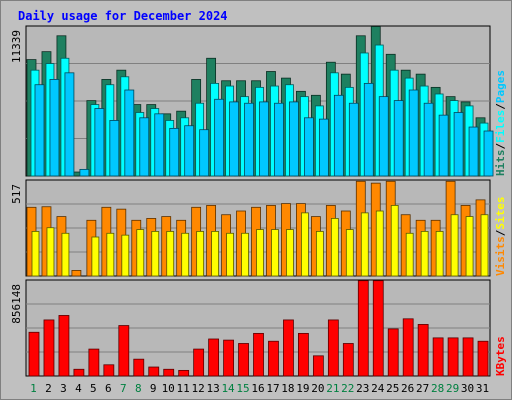 Image resolution: width=512 pixels, height=400 pixels. I want to click on x-tick-label: 24, so click(378, 388).